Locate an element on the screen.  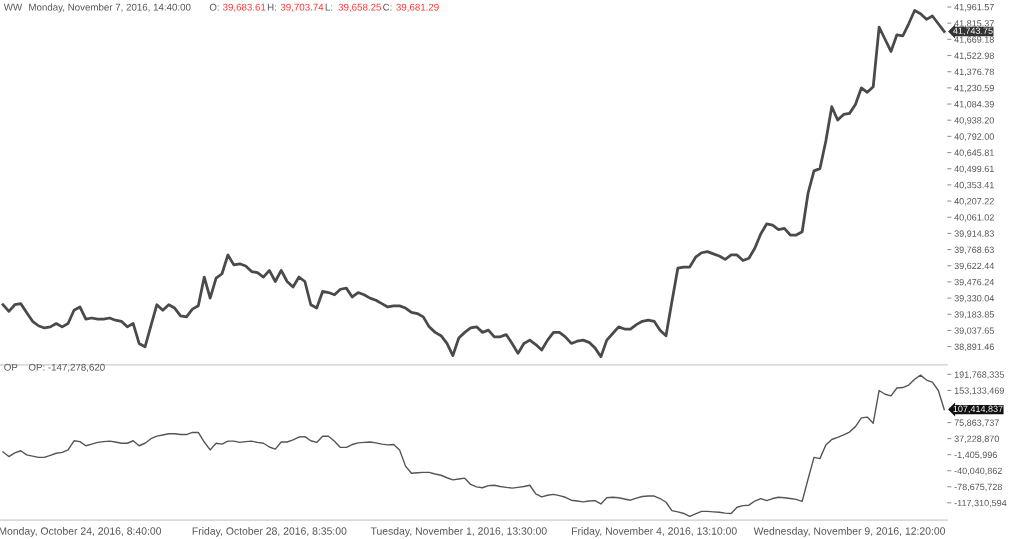
y-tick-label: 40,061.02 is located at coordinates (974, 218).